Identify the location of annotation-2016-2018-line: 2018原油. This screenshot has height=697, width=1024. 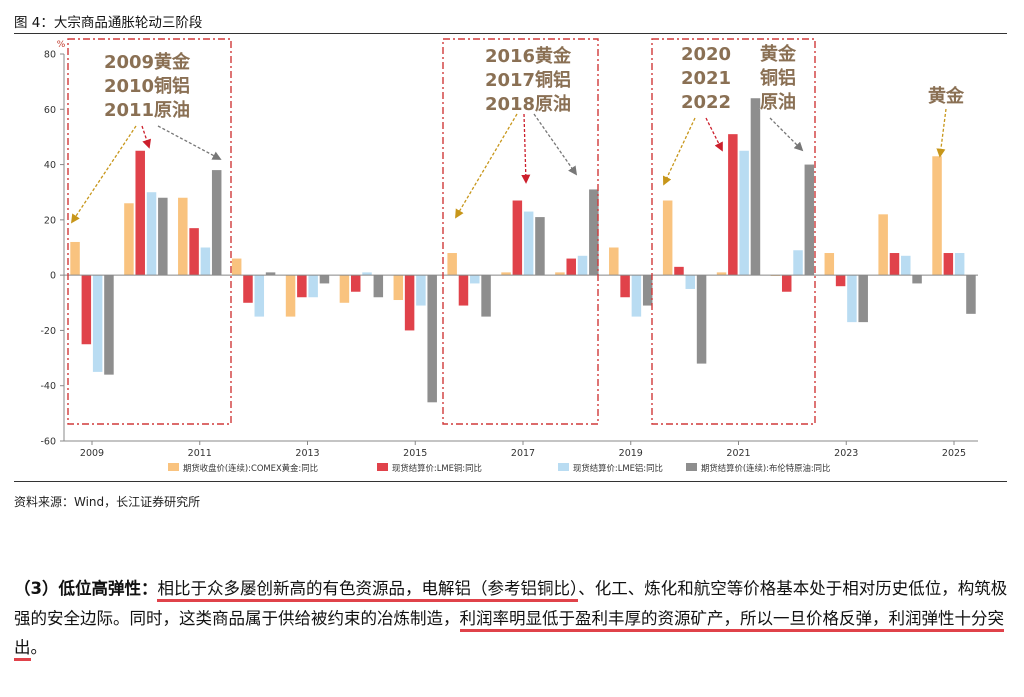
(528, 104).